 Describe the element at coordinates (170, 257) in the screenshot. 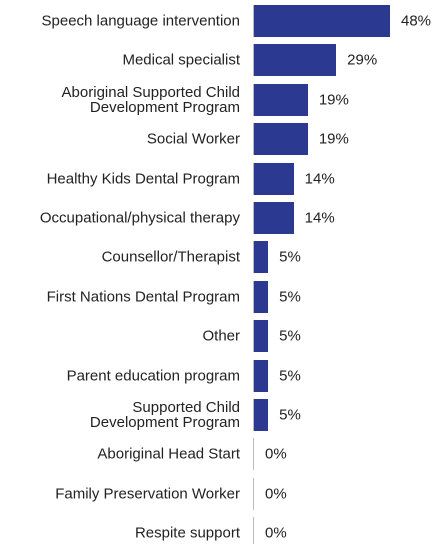

I see `category-label: Counsellor/Therapist` at that location.